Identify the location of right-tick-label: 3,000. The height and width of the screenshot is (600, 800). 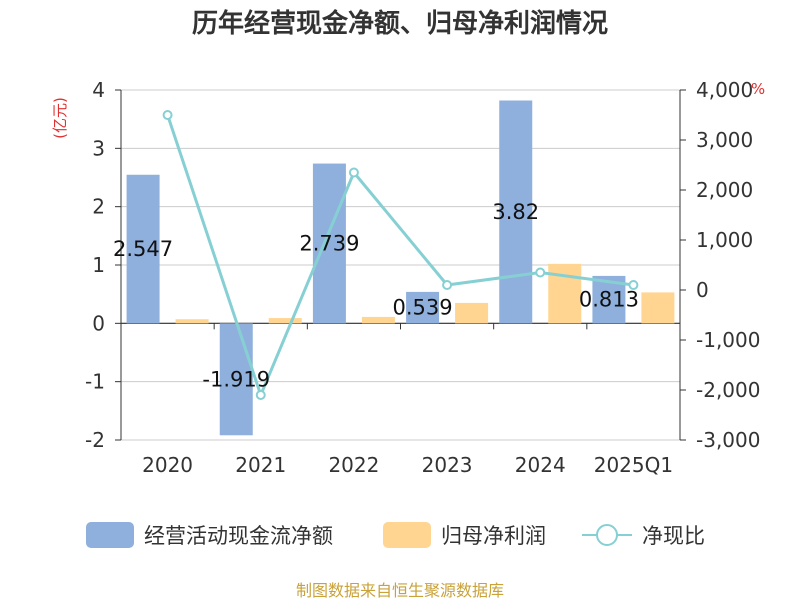
(724, 140).